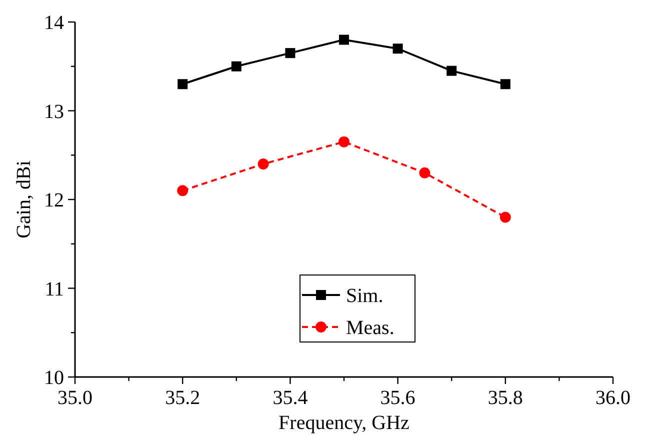  What do you see at coordinates (505, 398) in the screenshot?
I see `x-tick-label: 35.8` at bounding box center [505, 398].